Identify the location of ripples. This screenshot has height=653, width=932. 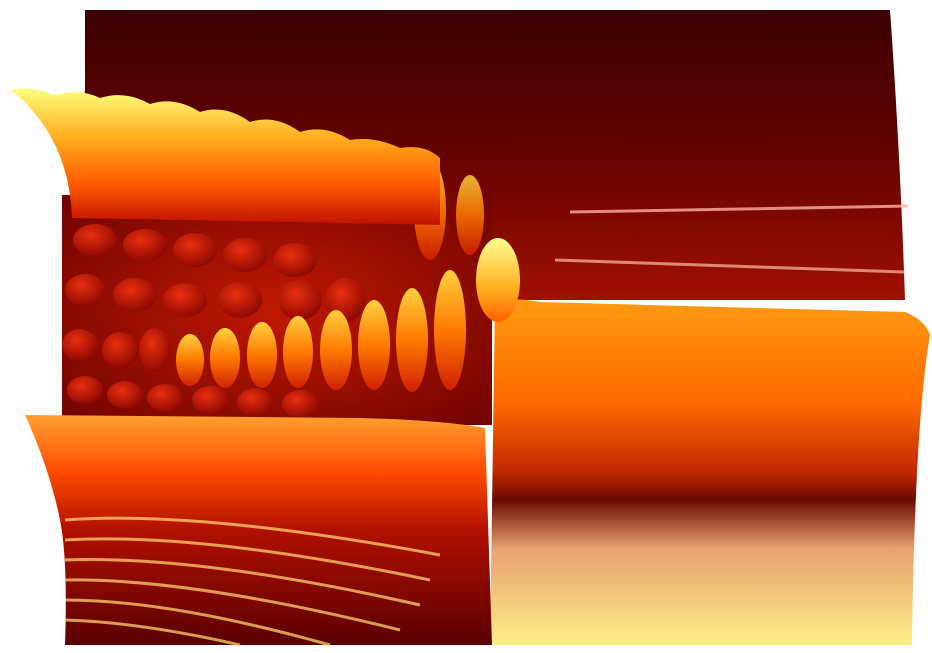
(252, 581).